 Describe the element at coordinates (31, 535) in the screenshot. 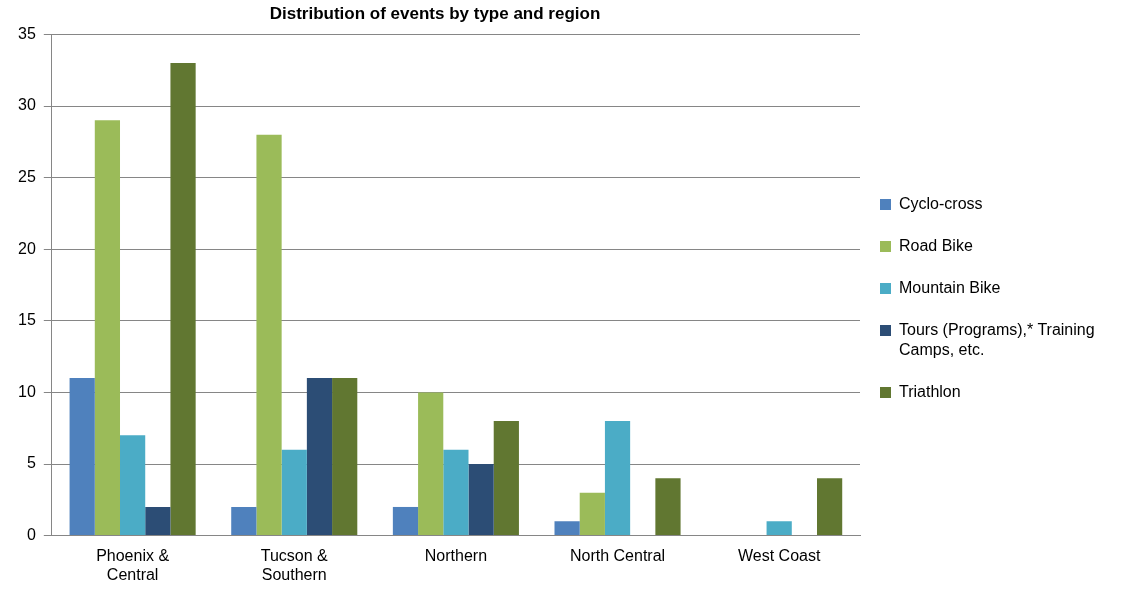

I see `y-tick-label: 0` at that location.